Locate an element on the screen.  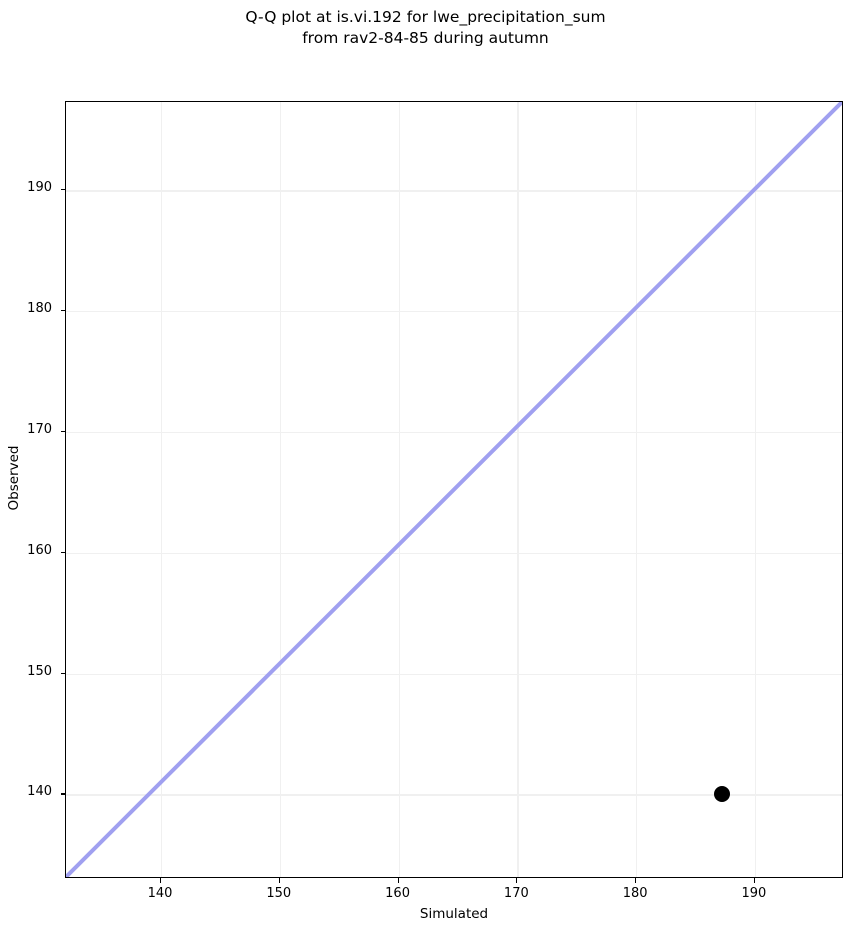
x-tick-label: 180 is located at coordinates (635, 893).